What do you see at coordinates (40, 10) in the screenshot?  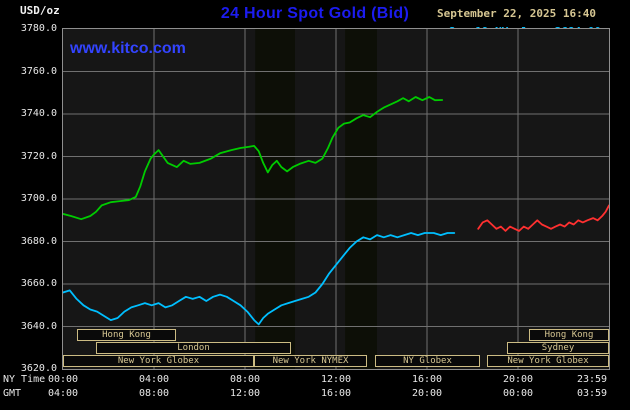 I see `y-axis-unit-label: USD/oz` at bounding box center [40, 10].